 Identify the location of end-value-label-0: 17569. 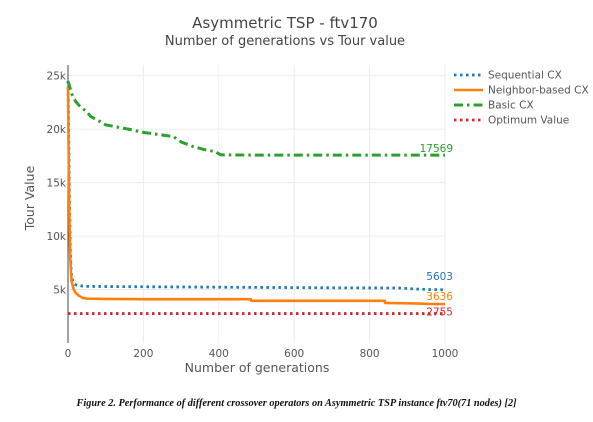
(436, 149).